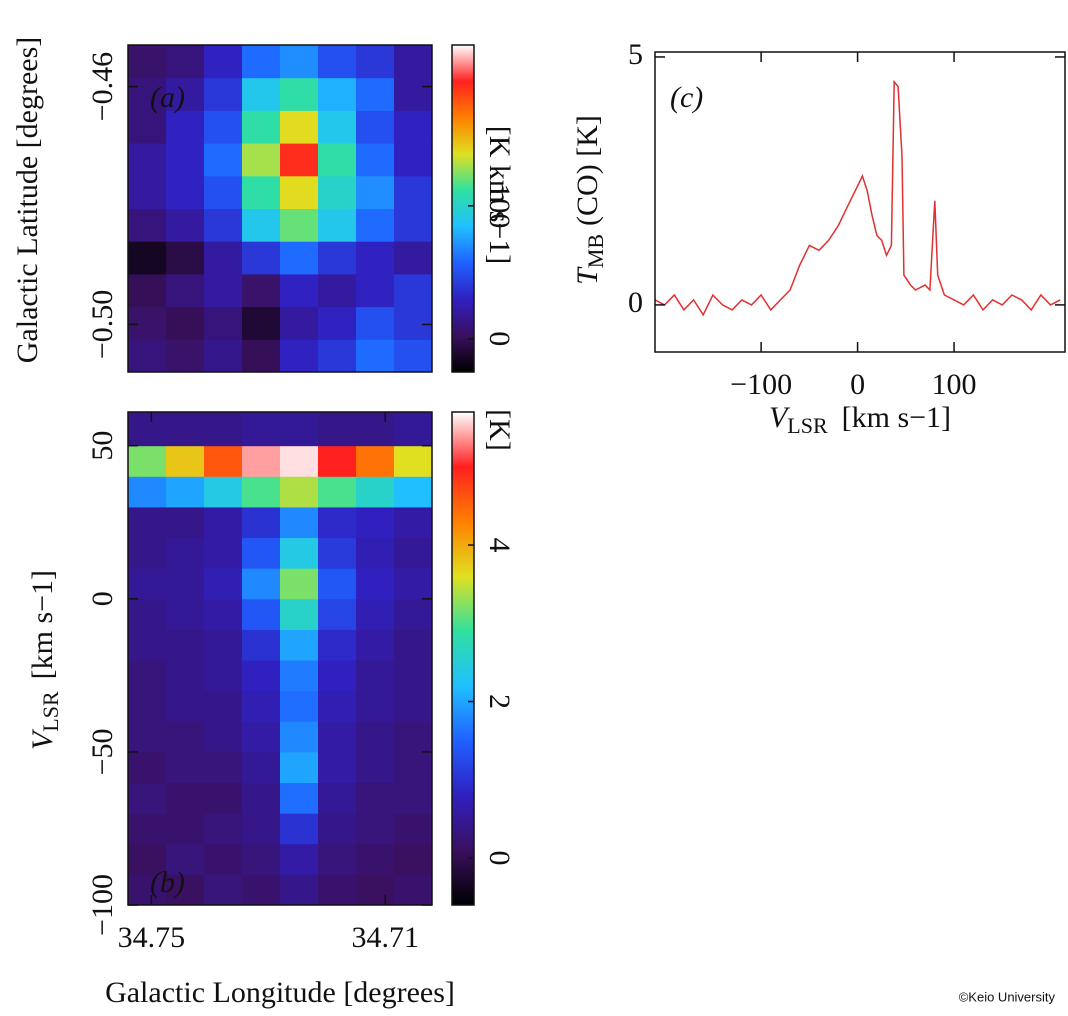 The width and height of the screenshot is (1068, 1016). I want to click on x-axis-label: VLSR [km s−1], so click(860, 419).